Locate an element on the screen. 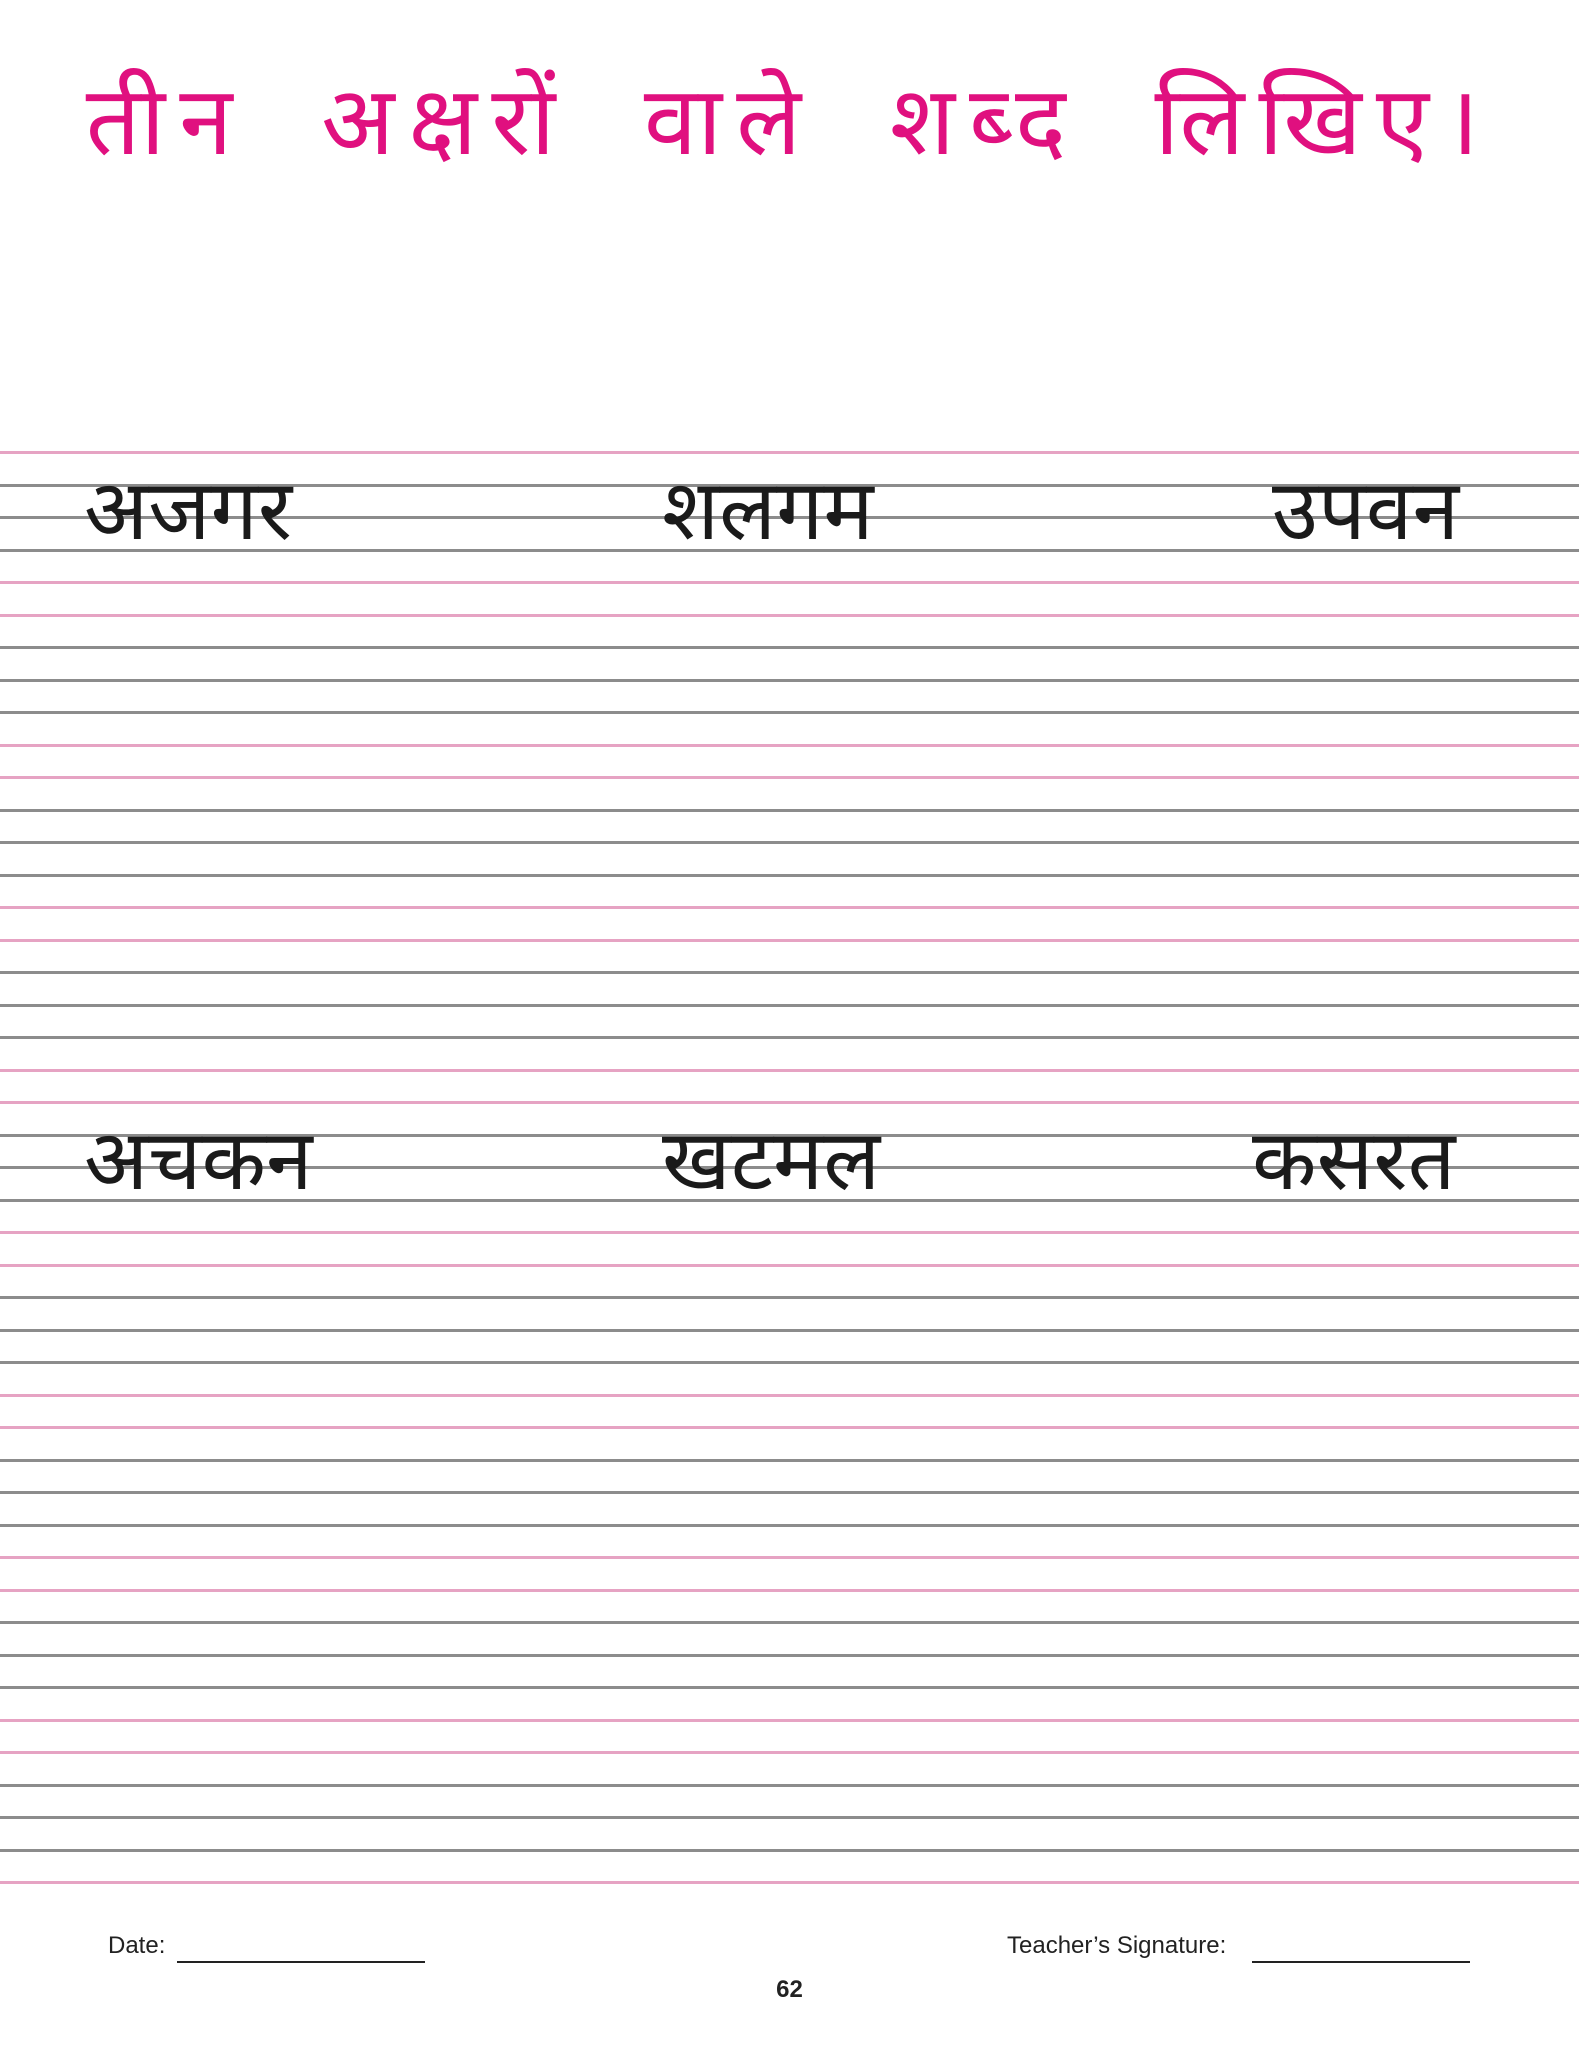 This screenshot has width=1579, height=2048. page-title: तीन अक्षरों वाले शब्द लिखिए। is located at coordinates (789, 121).